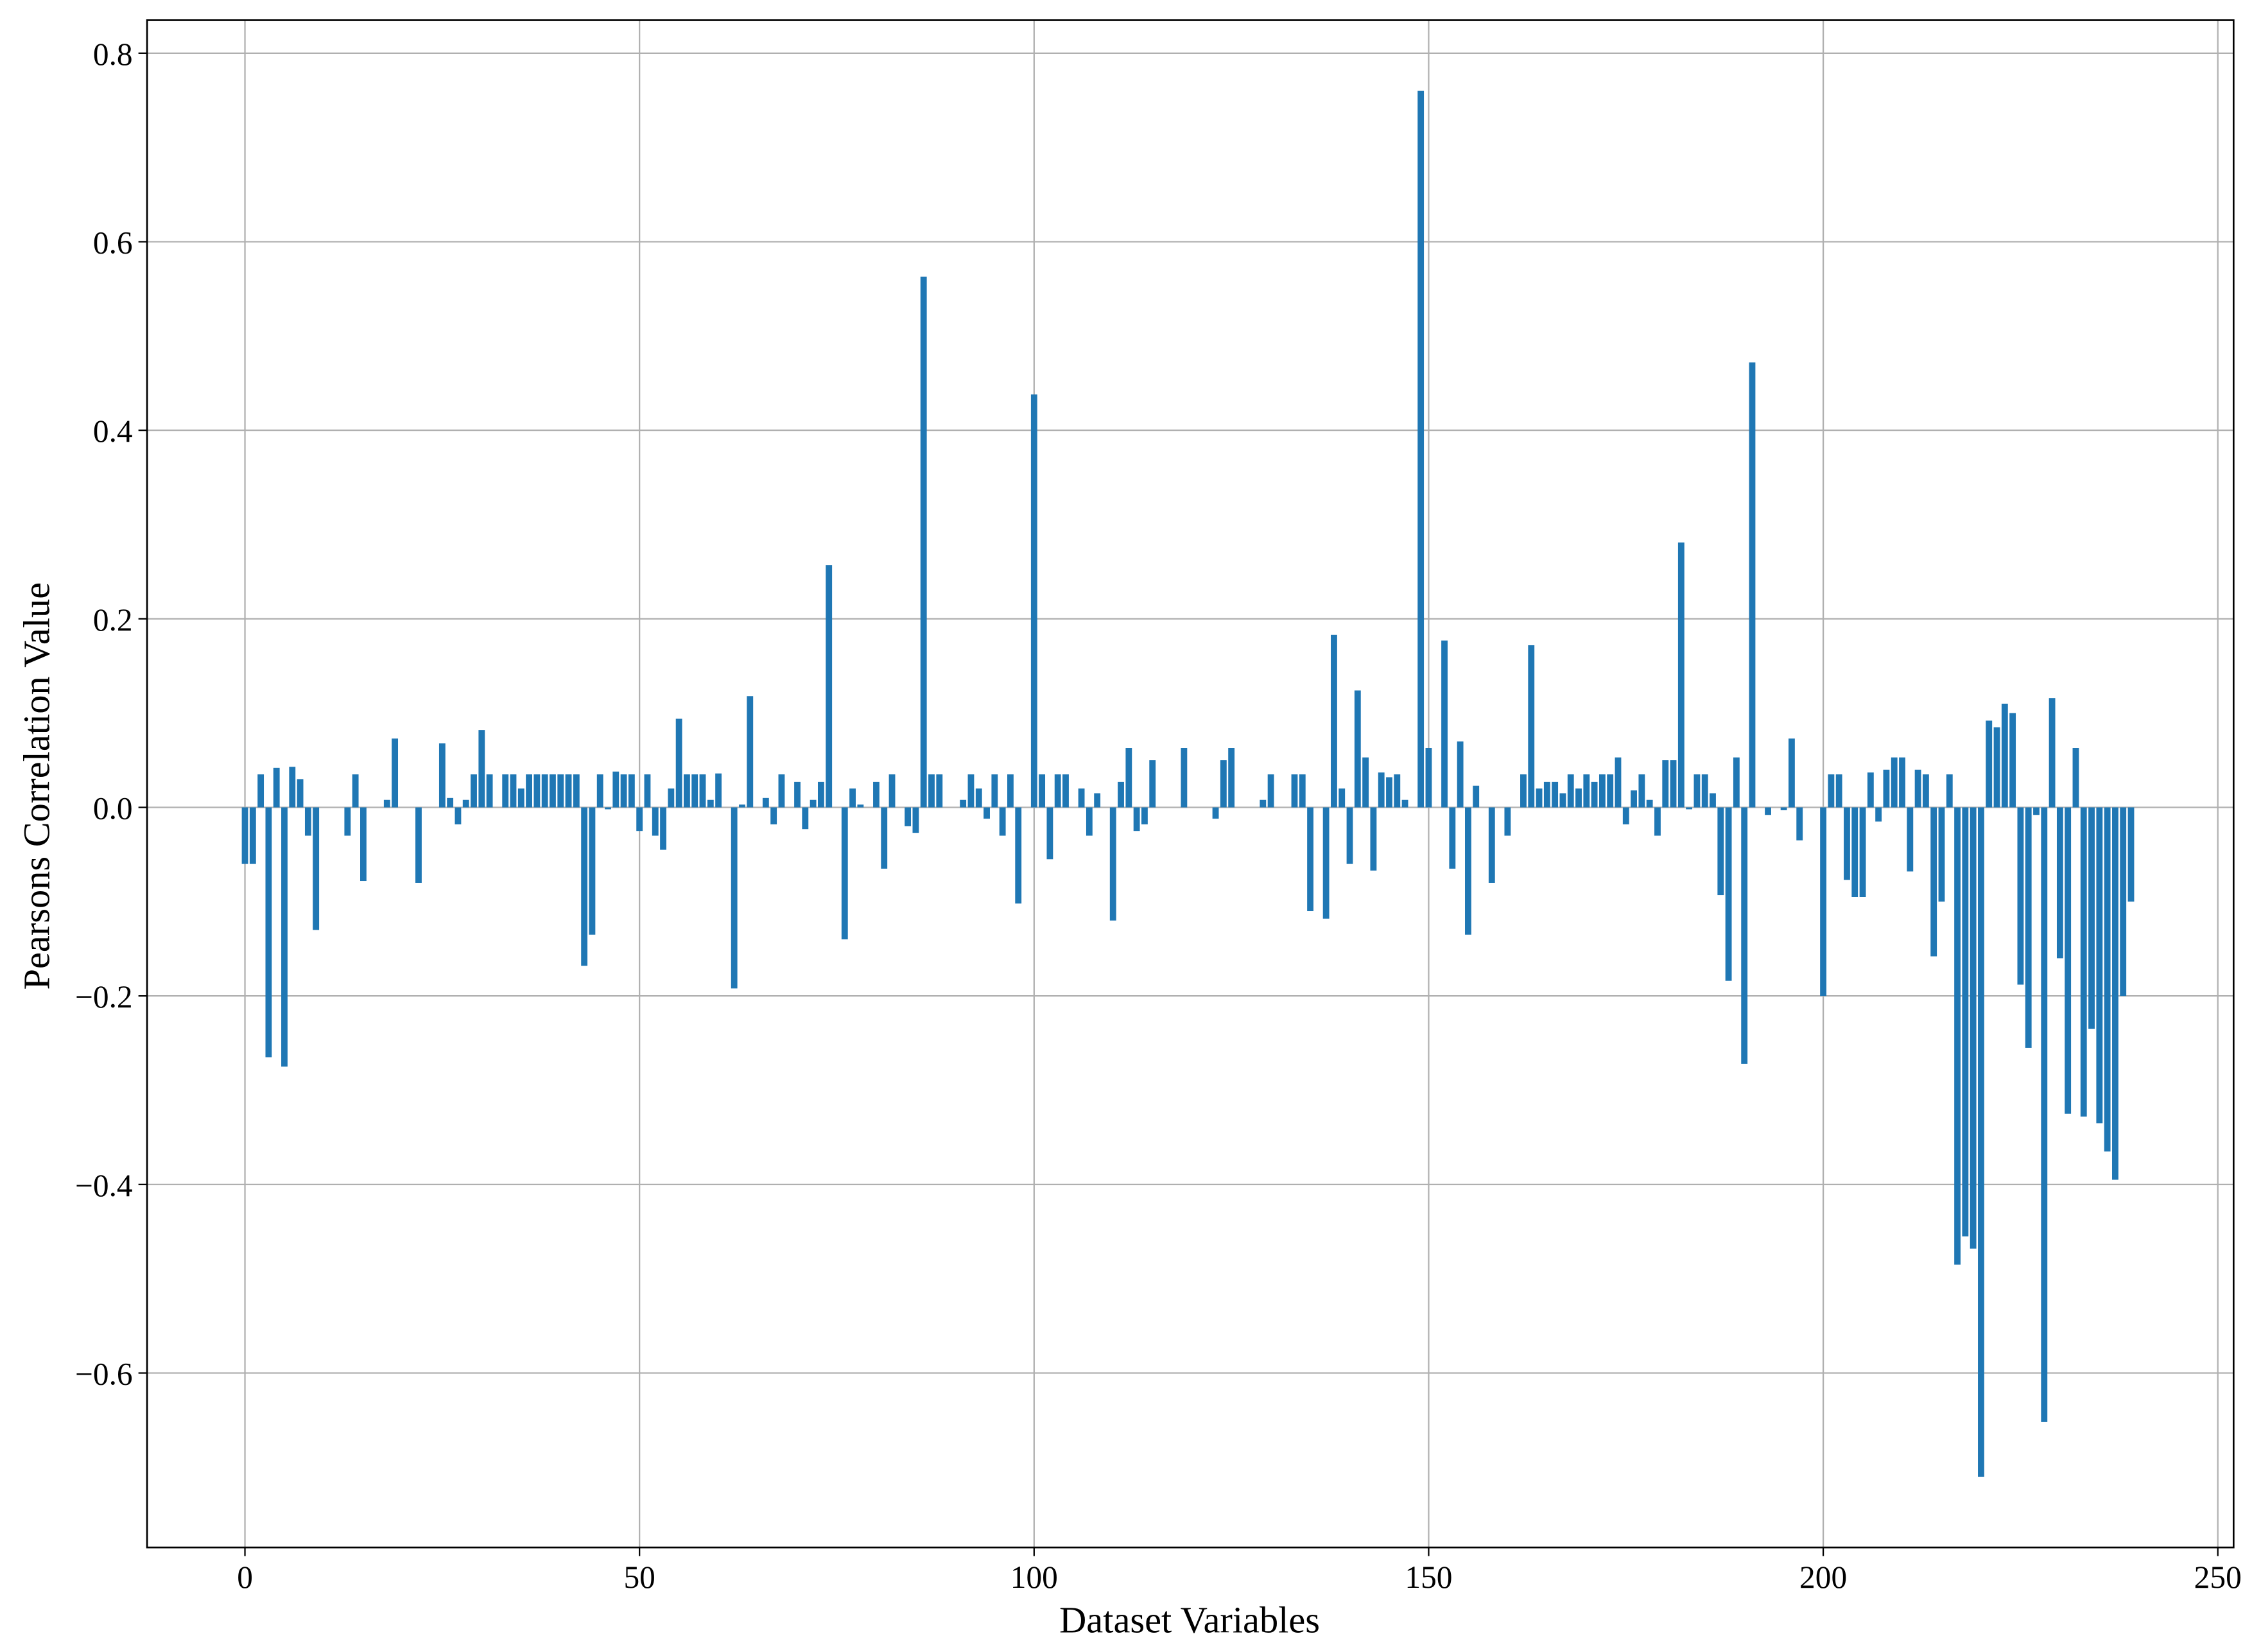  Describe the element at coordinates (104, 1373) in the screenshot. I see `y-tick-label: −0.6` at that location.